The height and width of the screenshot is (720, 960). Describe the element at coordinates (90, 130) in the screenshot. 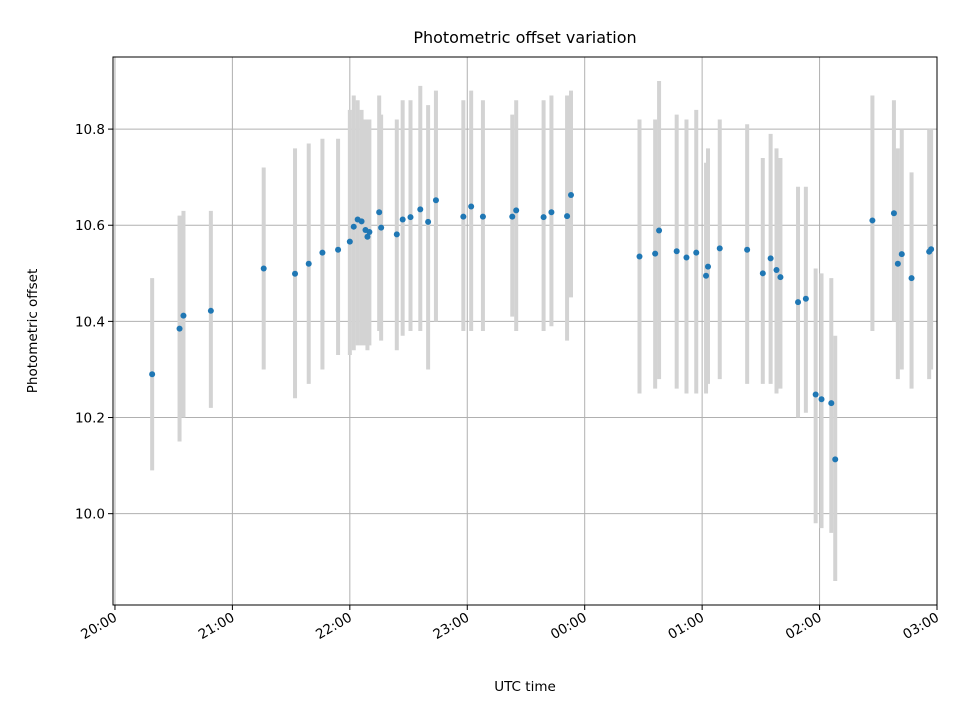

I see `y-tick-label: 10.8` at that location.